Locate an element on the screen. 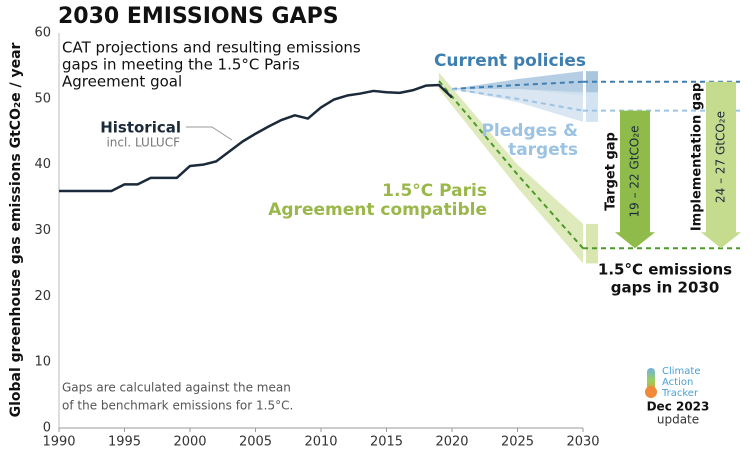 Image resolution: width=754 pixels, height=450 pixels. logo-text: Tracker is located at coordinates (680, 393).